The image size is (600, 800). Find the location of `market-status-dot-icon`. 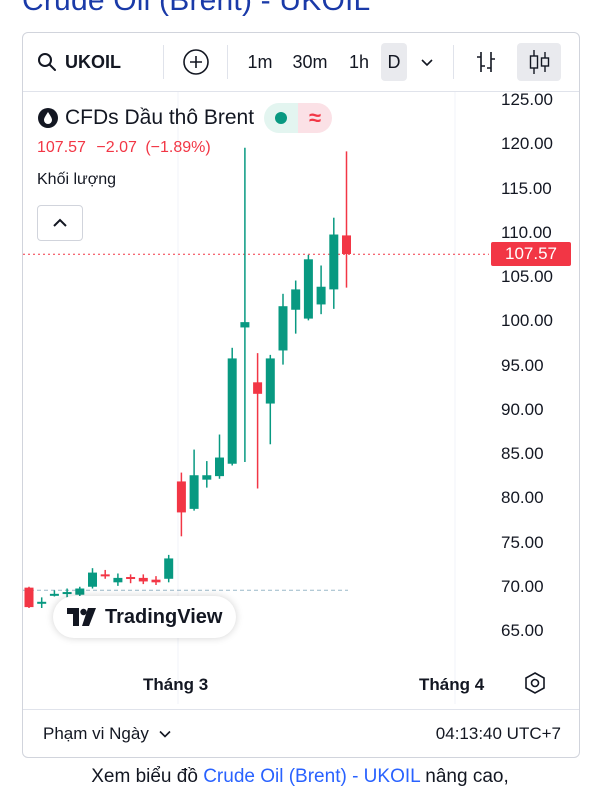

market-status-dot-icon is located at coordinates (281, 118).